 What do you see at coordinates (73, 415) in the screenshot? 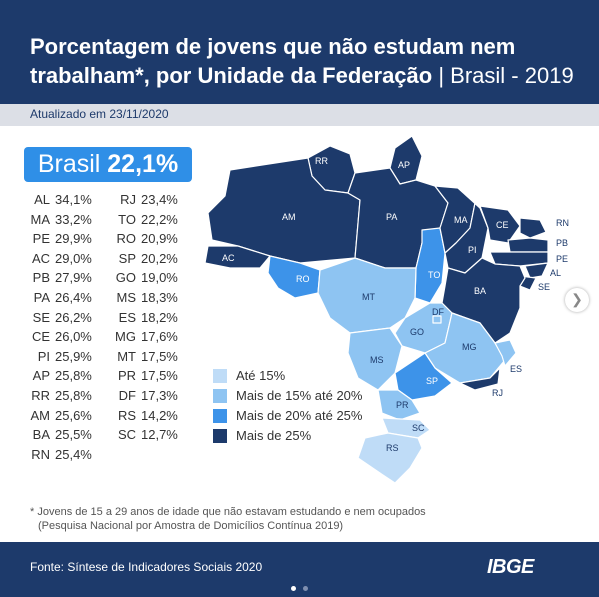
I see `ranking-value: 25,6%` at bounding box center [73, 415].